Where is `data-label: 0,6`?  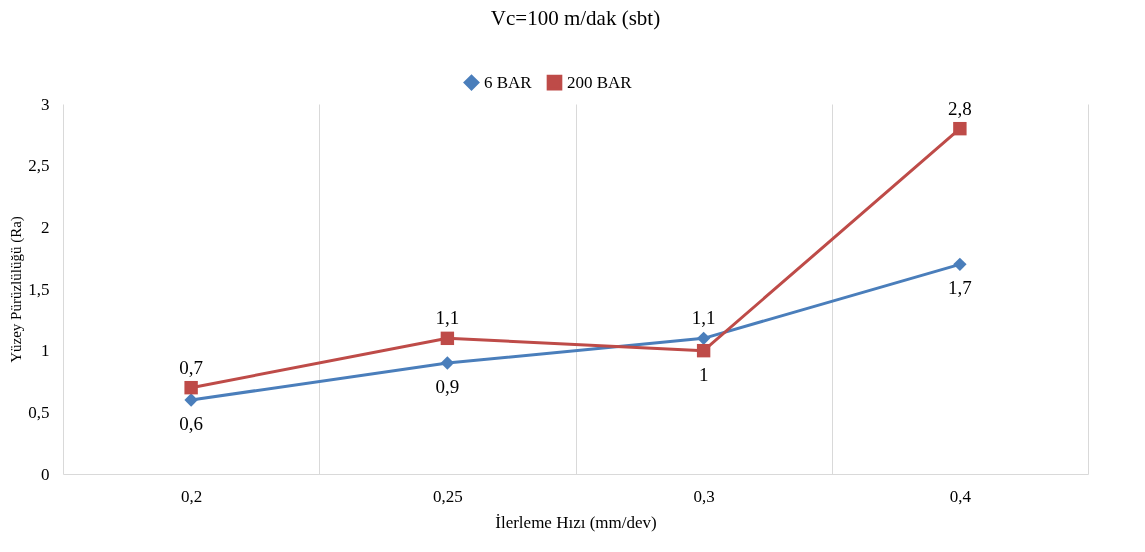
data-label: 0,6 is located at coordinates (191, 423).